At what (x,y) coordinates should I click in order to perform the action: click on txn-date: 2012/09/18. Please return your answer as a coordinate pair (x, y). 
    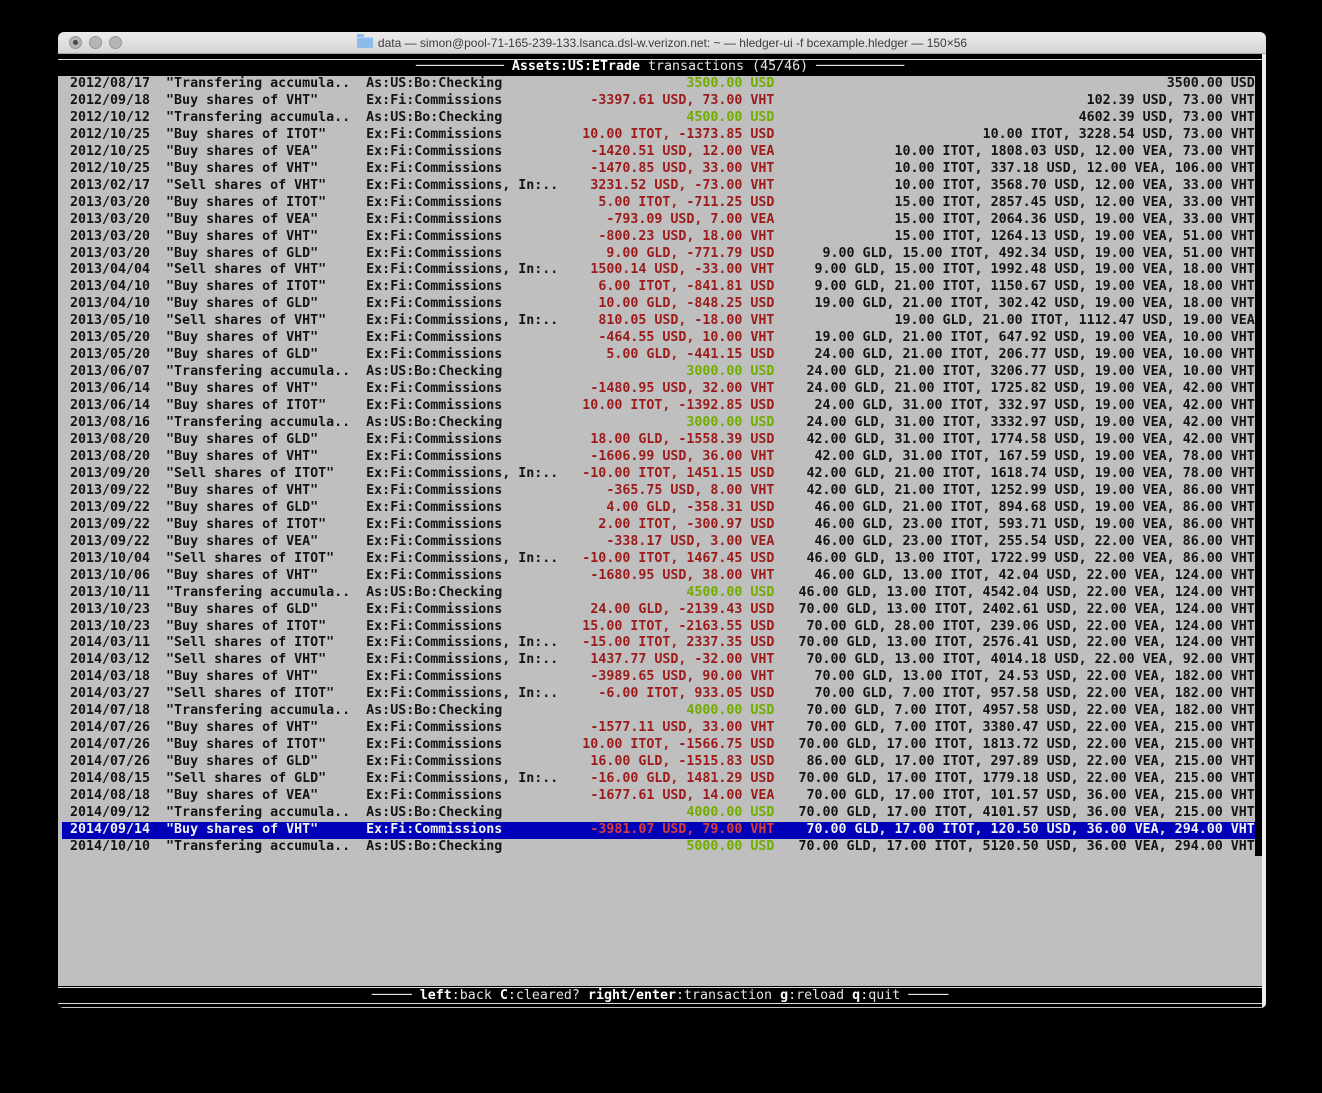
    Looking at the image, I should click on (110, 100).